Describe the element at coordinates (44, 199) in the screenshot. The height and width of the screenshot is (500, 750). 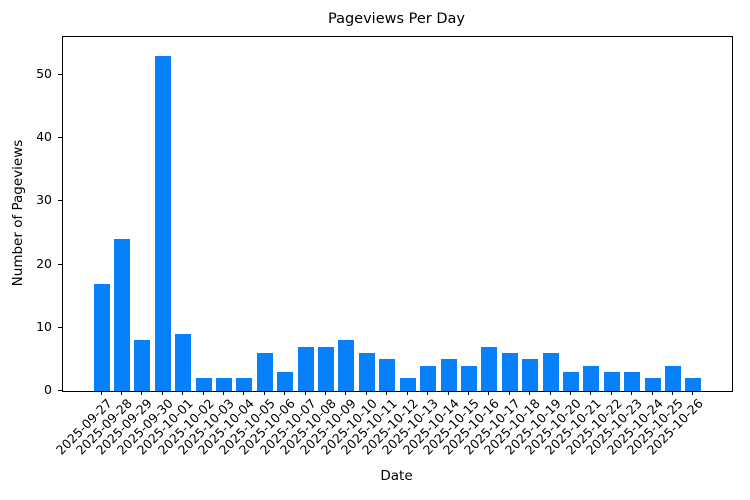
I see `y-tick-label: 30` at that location.